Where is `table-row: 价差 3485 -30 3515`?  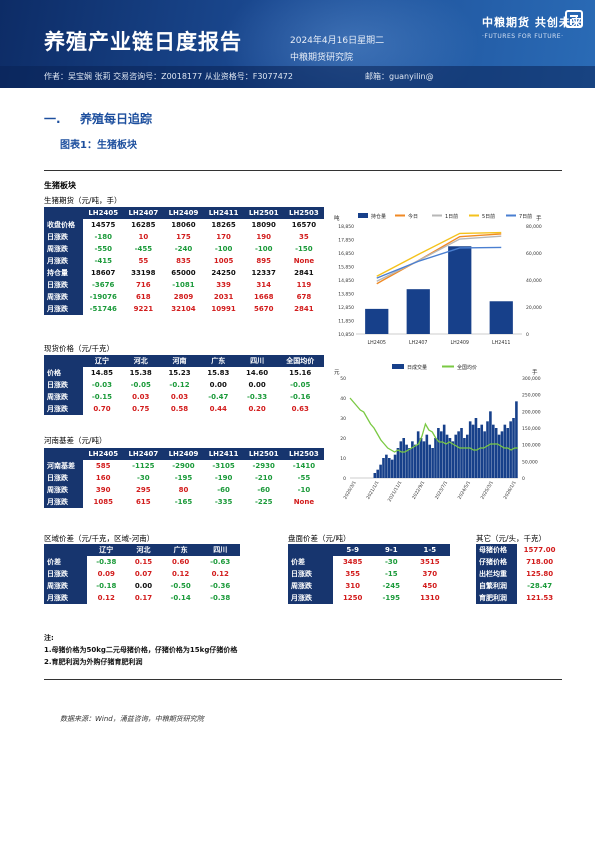 table-row: 价差 3485 -30 3515 is located at coordinates (369, 562).